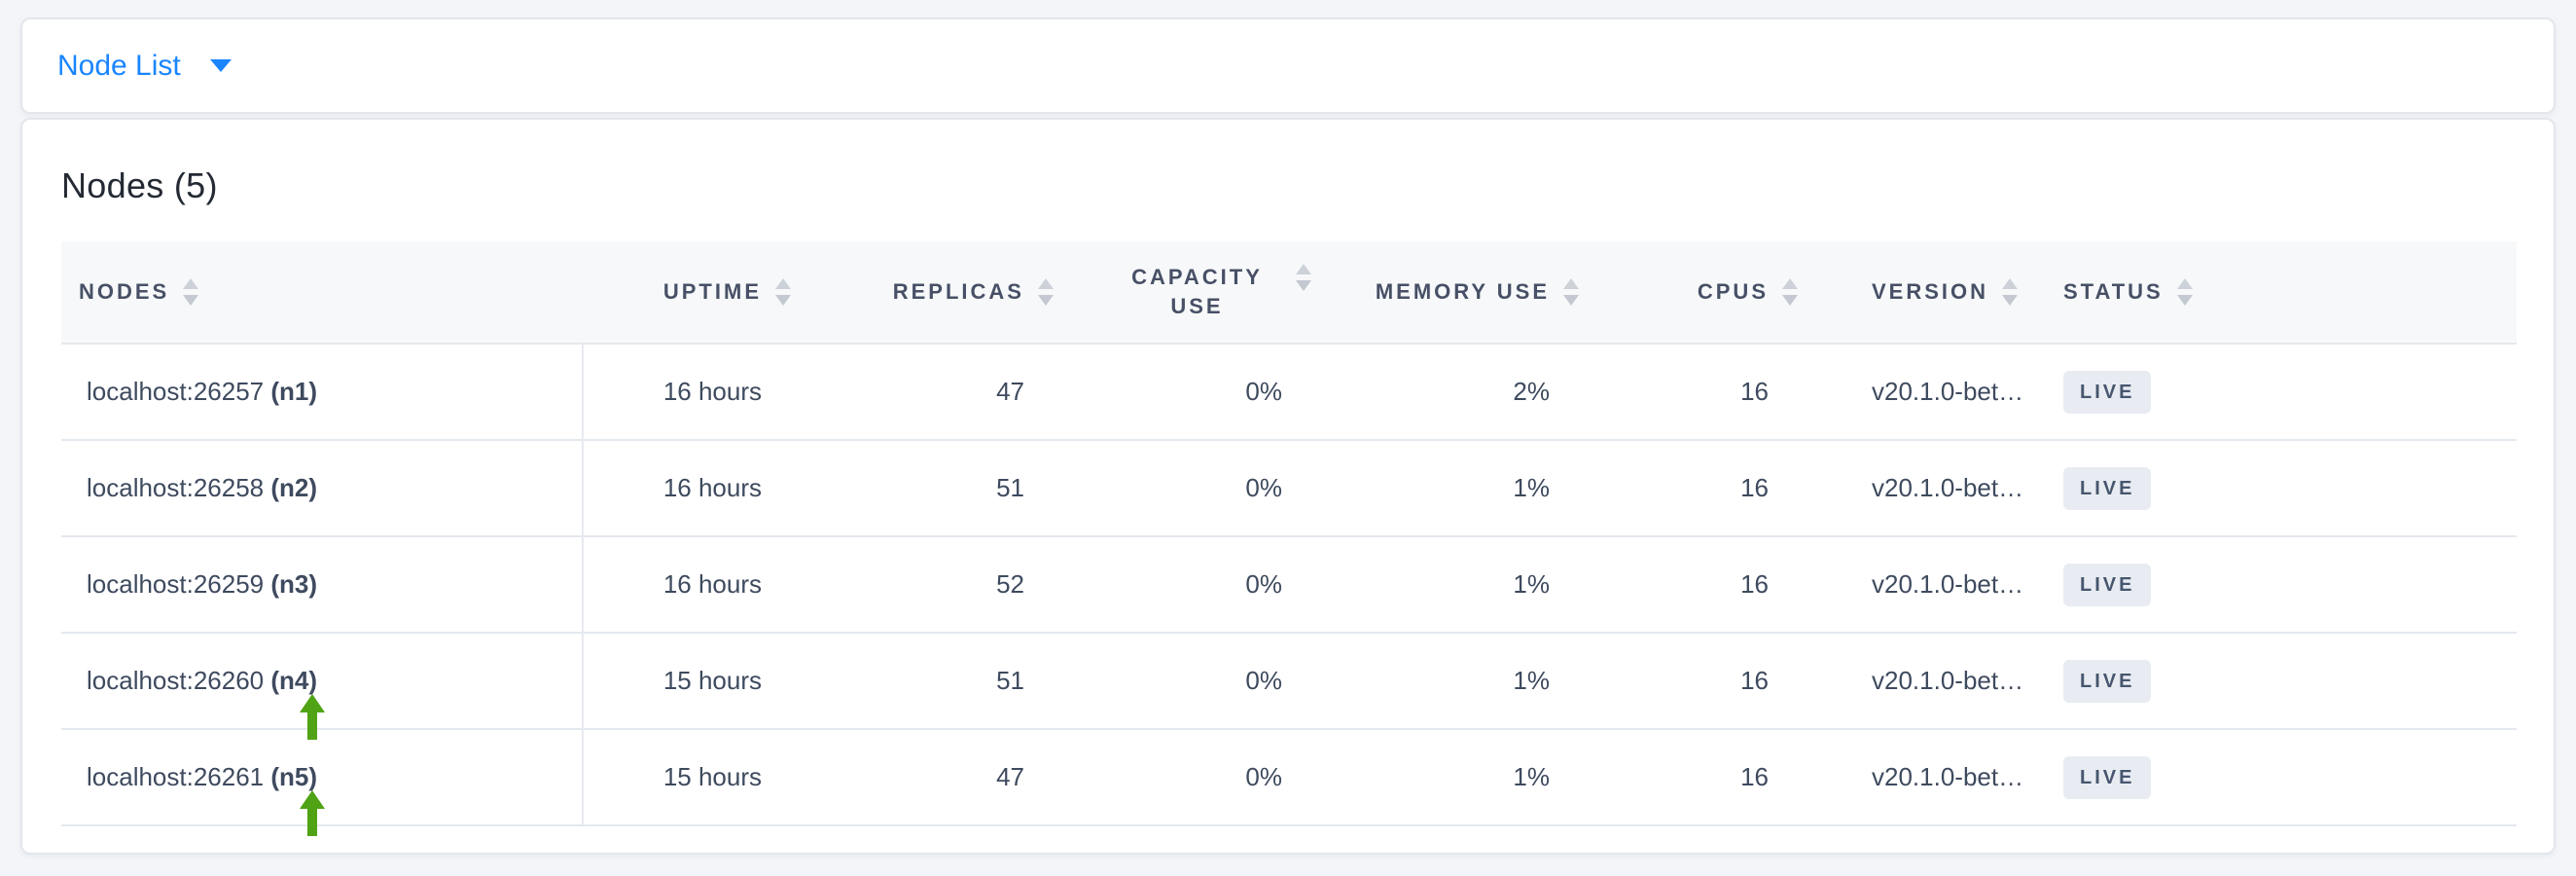 This screenshot has width=2576, height=876. Describe the element at coordinates (294, 584) in the screenshot. I see `node-id: (n3)` at that location.